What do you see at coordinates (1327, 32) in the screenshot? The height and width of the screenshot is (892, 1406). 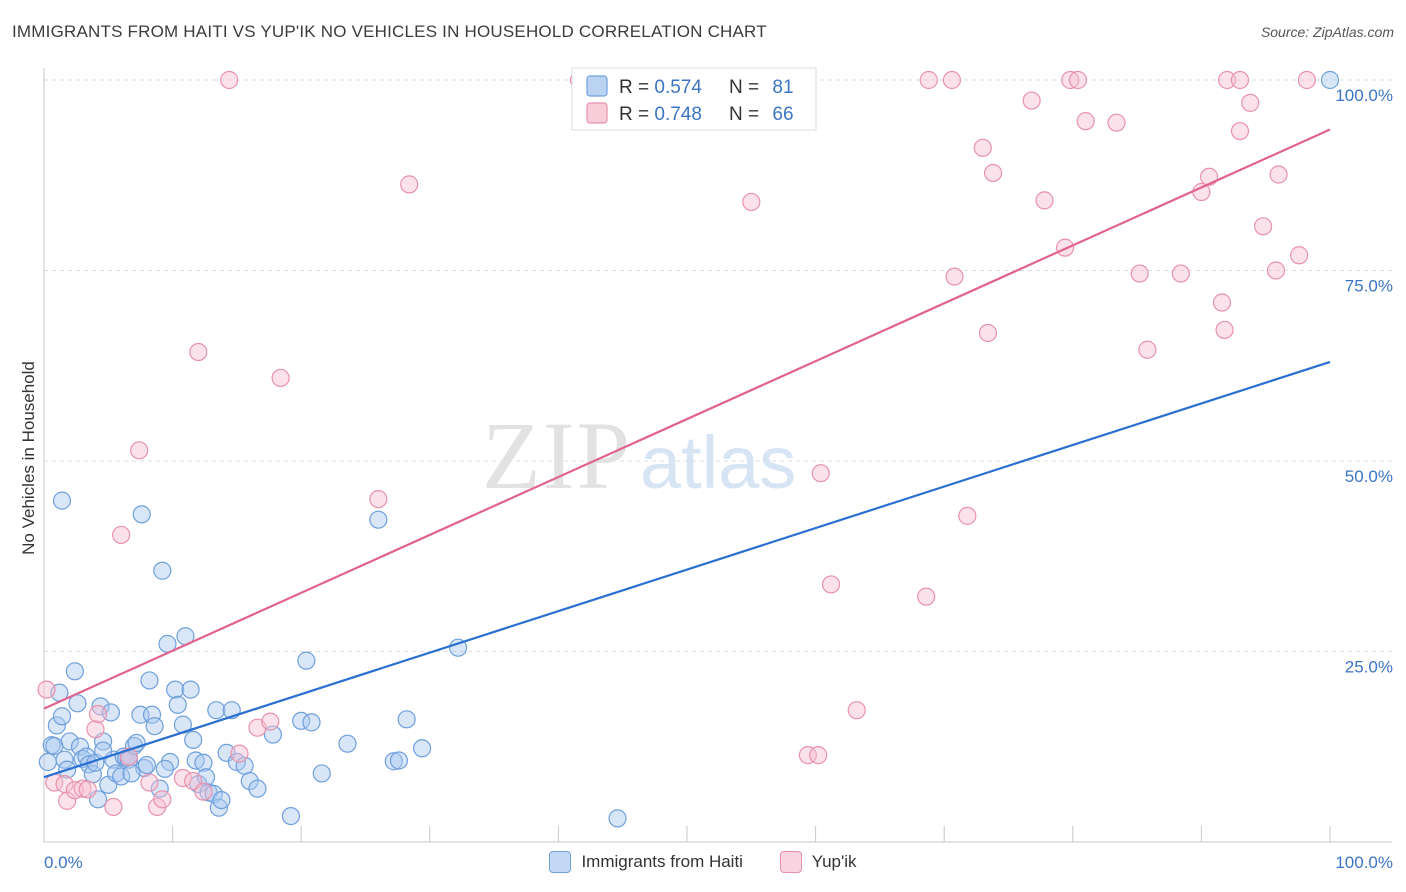 I see `source-credit: Source: ZipAtlas.com` at bounding box center [1327, 32].